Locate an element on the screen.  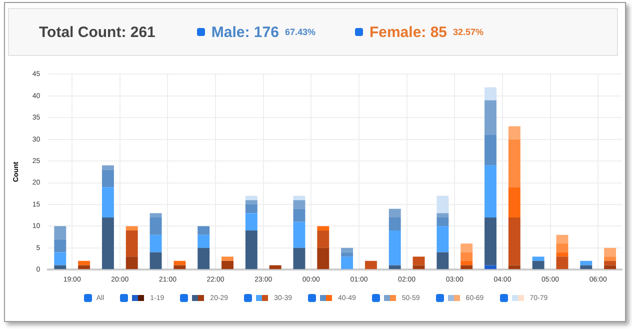
text: Female: 85 is located at coordinates (408, 32).